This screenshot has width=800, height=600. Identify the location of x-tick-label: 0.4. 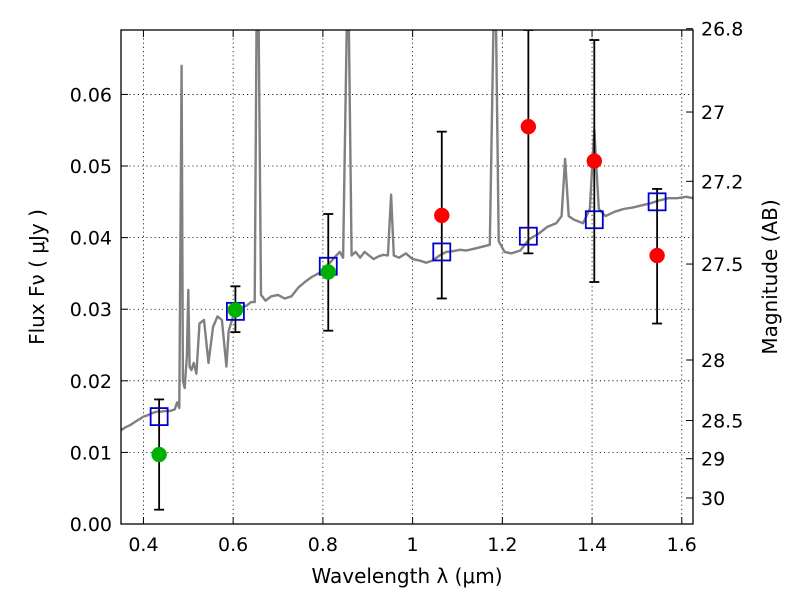
(143, 545).